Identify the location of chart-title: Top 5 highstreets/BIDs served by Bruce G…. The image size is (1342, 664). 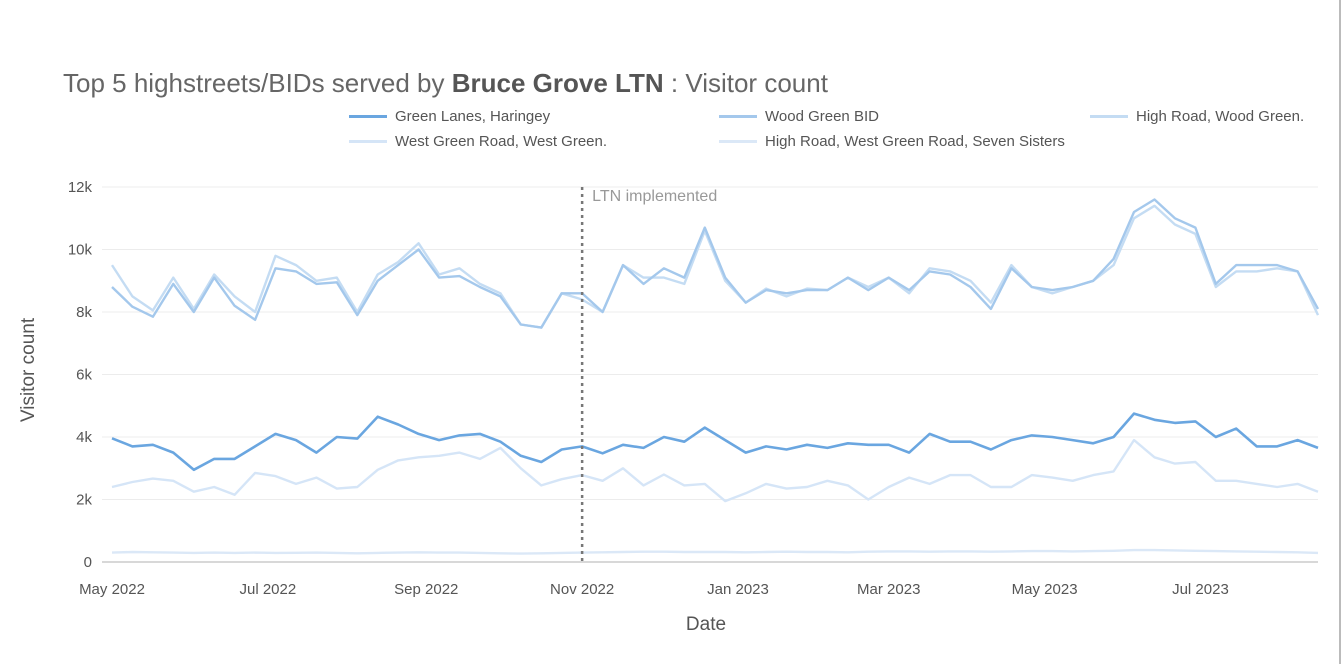
(445, 83).